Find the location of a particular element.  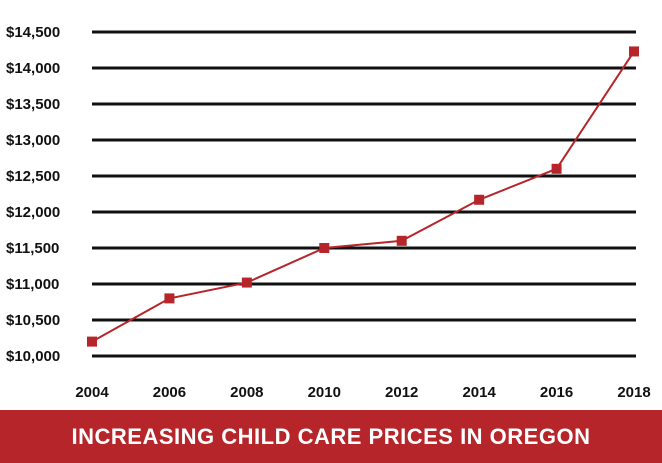

y-tick-label: $12,000 is located at coordinates (33, 212).